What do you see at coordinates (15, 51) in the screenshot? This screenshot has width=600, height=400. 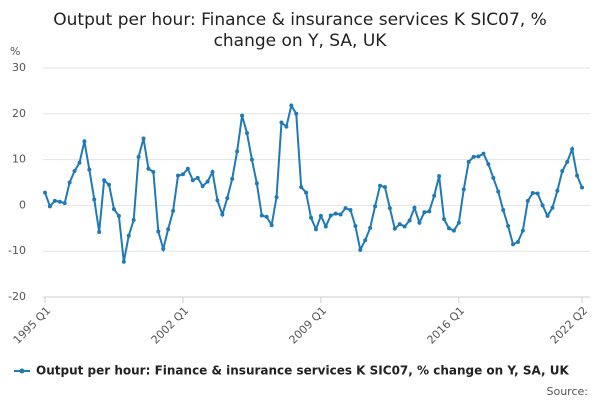 I see `y-axis-label: %` at bounding box center [15, 51].